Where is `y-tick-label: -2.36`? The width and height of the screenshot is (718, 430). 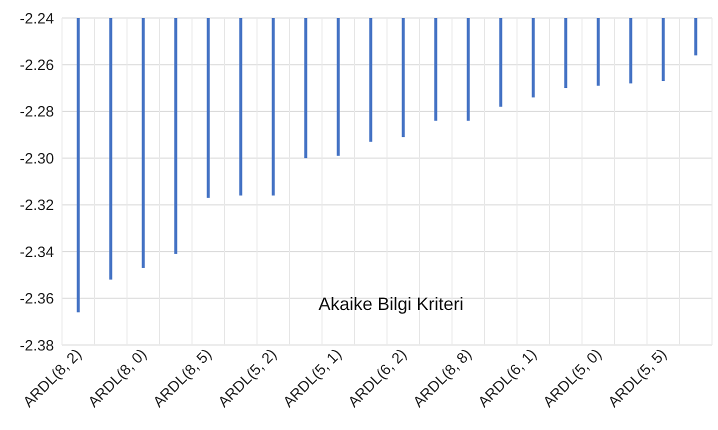
y-tick-label: -2.36 is located at coordinates (37, 299).